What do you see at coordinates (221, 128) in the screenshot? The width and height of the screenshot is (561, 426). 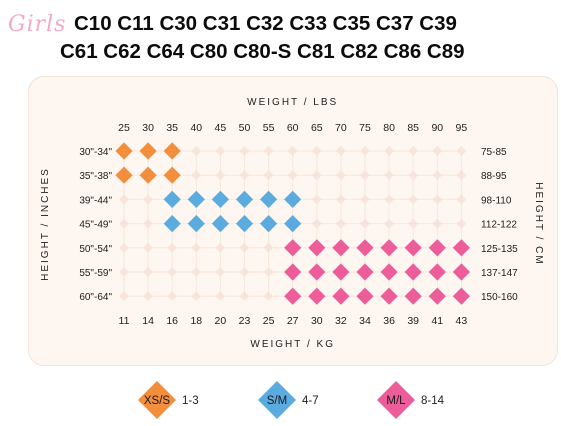 I see `tick-label-lbs: 45` at bounding box center [221, 128].